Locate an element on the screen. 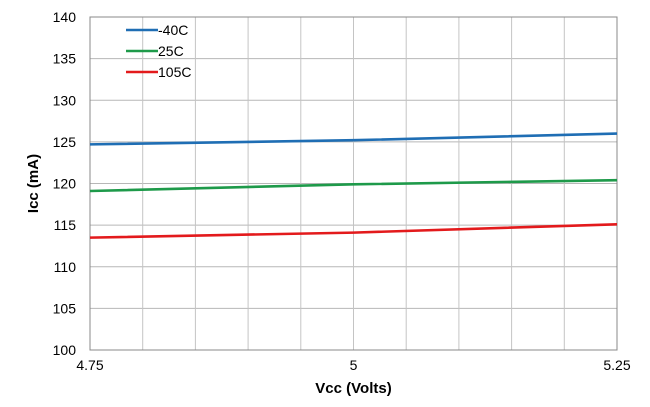  x-tick-label: 5 is located at coordinates (354, 365).